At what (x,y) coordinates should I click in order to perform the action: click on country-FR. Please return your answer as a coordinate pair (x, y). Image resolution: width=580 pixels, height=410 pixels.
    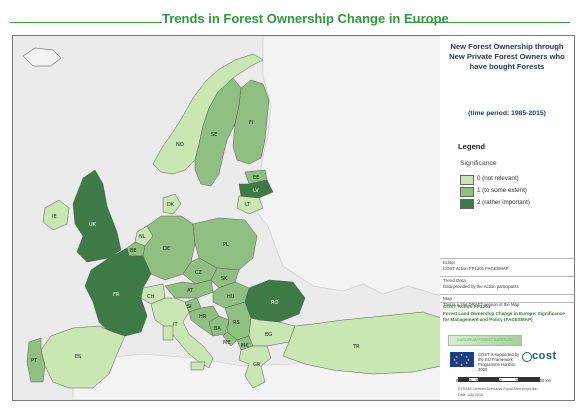
    Looking at the image, I should click on (118, 292).